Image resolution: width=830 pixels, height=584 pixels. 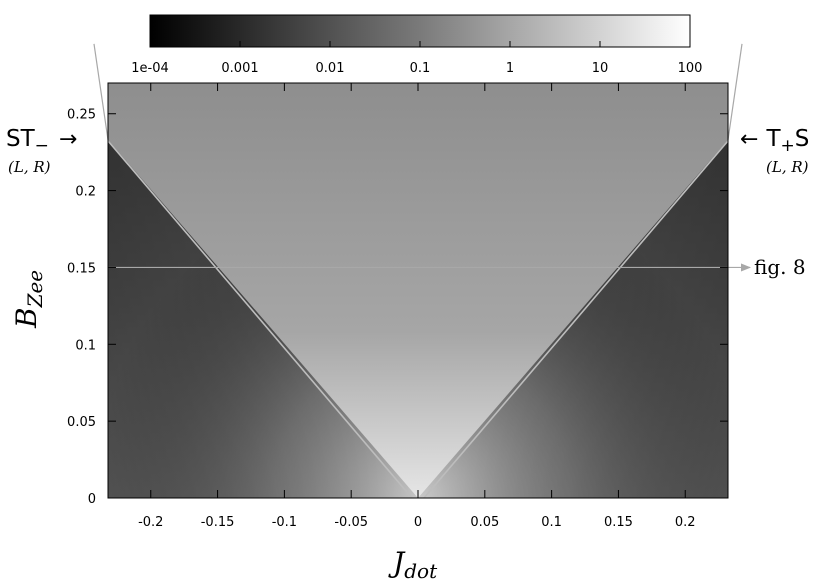 I want to click on x-tick-label: 0.05, so click(x=484, y=522).